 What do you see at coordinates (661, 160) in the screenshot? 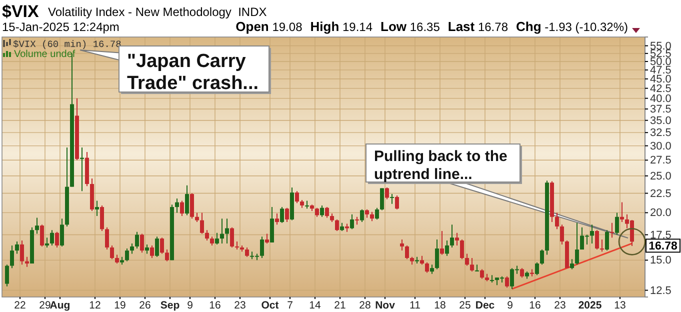
I see `y-tick-label: 27.5` at bounding box center [661, 160].